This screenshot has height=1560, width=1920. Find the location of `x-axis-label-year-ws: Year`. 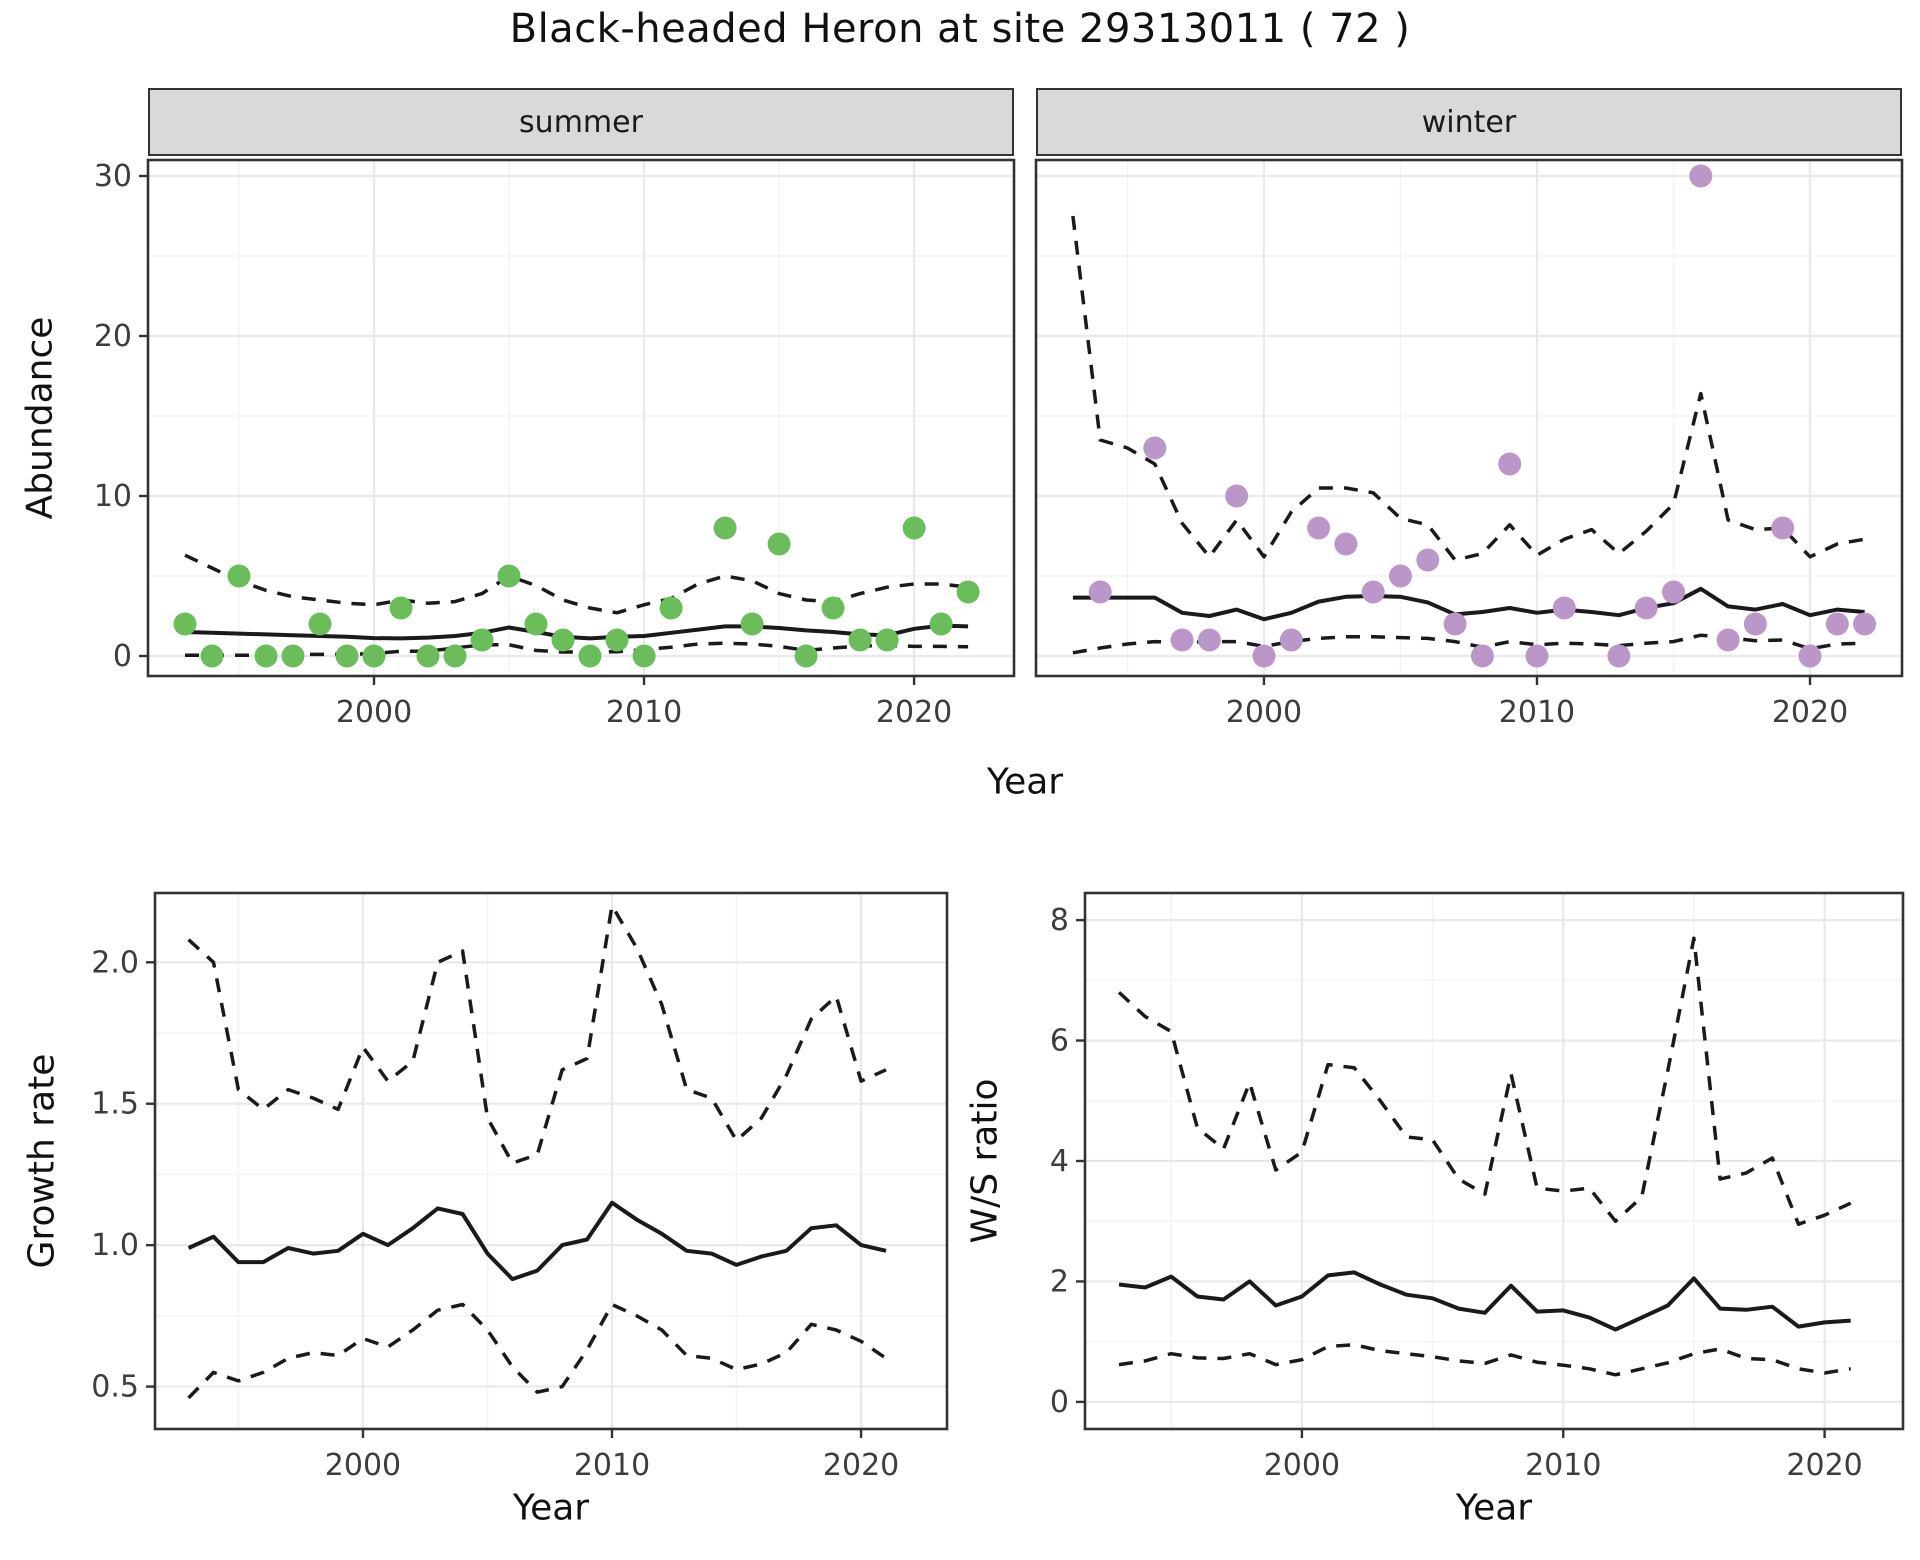

x-axis-label-year-ws: Year is located at coordinates (1494, 1508).